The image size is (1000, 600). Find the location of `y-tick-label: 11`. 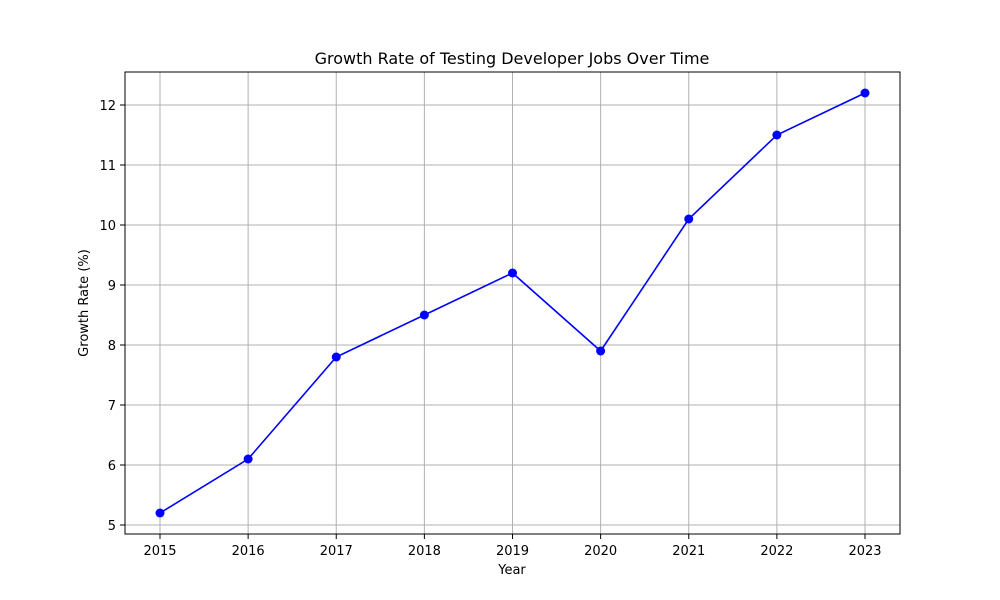

y-tick-label: 11 is located at coordinates (107, 166).